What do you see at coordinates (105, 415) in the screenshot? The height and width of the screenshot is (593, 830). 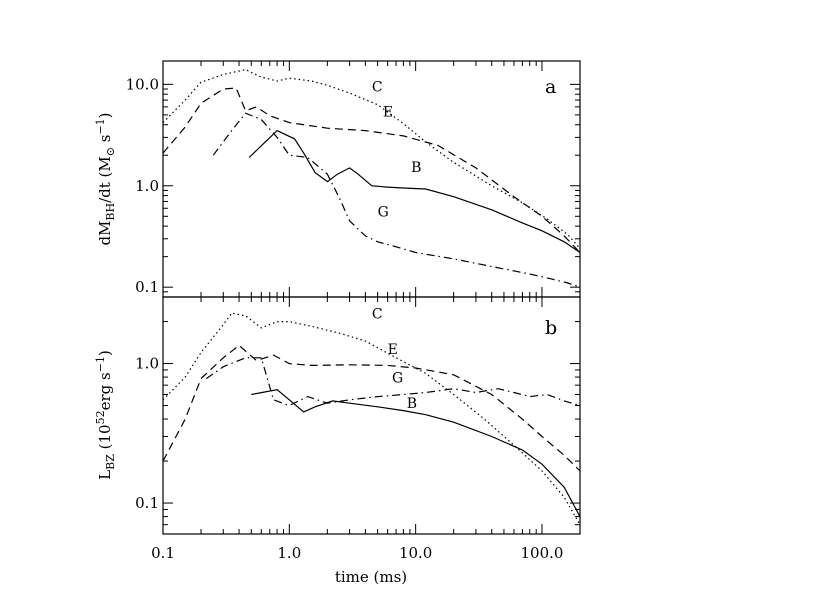 I see `panel-b-y-axis-title: LBZ (1052erg s−1)` at bounding box center [105, 415].